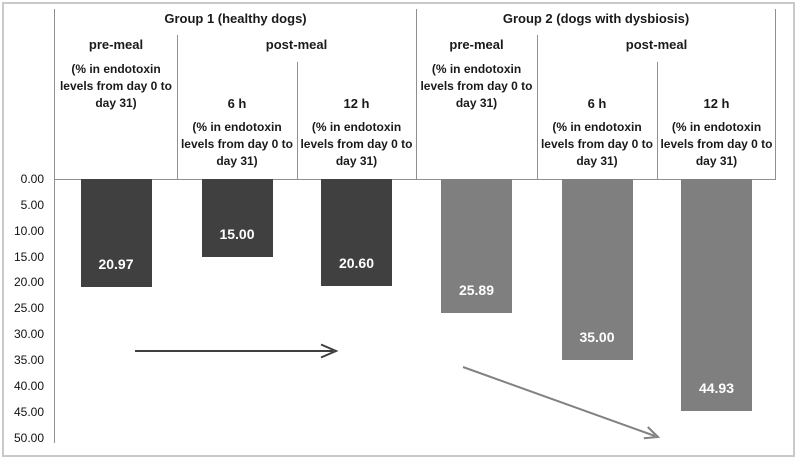  Describe the element at coordinates (775, 94) in the screenshot. I see `plot-right-edge-line` at that location.